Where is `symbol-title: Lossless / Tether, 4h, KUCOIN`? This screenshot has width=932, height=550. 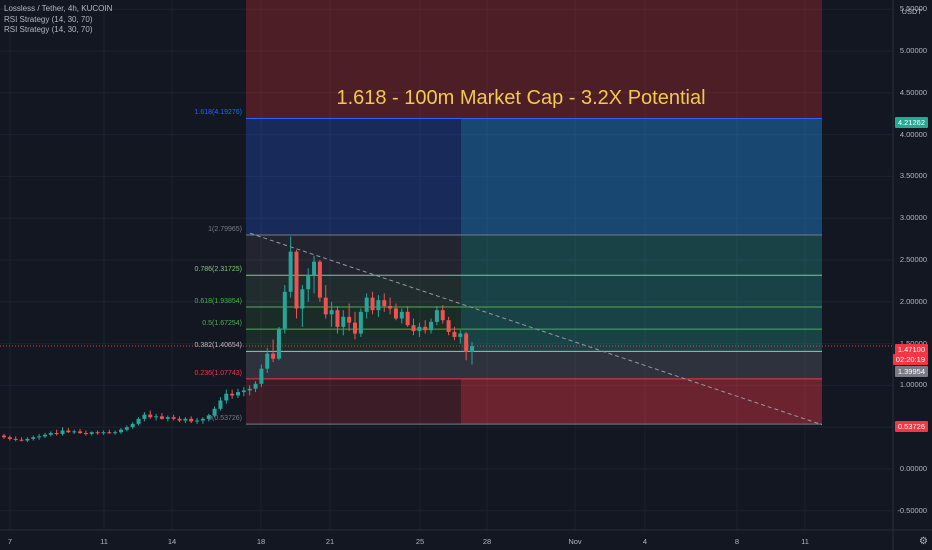
symbol-title: Lossless / Tether, 4h, KUCOIN is located at coordinates (58, 8).